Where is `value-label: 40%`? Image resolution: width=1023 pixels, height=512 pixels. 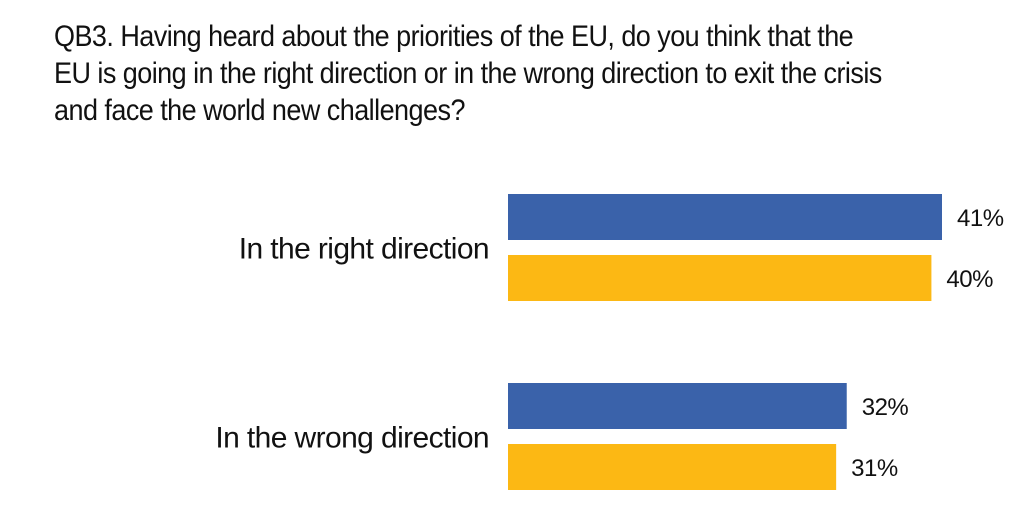
value-label: 40% is located at coordinates (969, 279).